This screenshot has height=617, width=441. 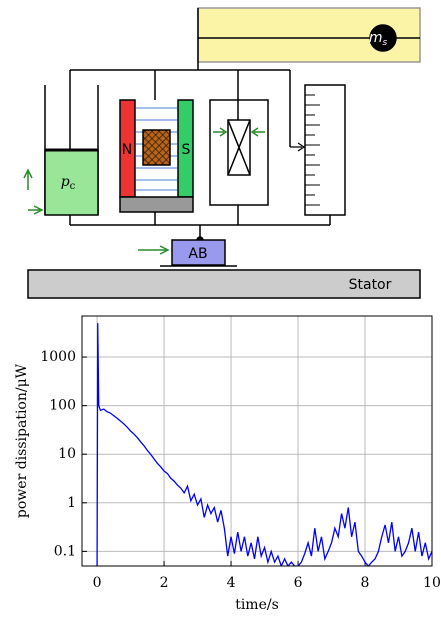 I want to click on x-tick-label: 8, so click(x=365, y=583).